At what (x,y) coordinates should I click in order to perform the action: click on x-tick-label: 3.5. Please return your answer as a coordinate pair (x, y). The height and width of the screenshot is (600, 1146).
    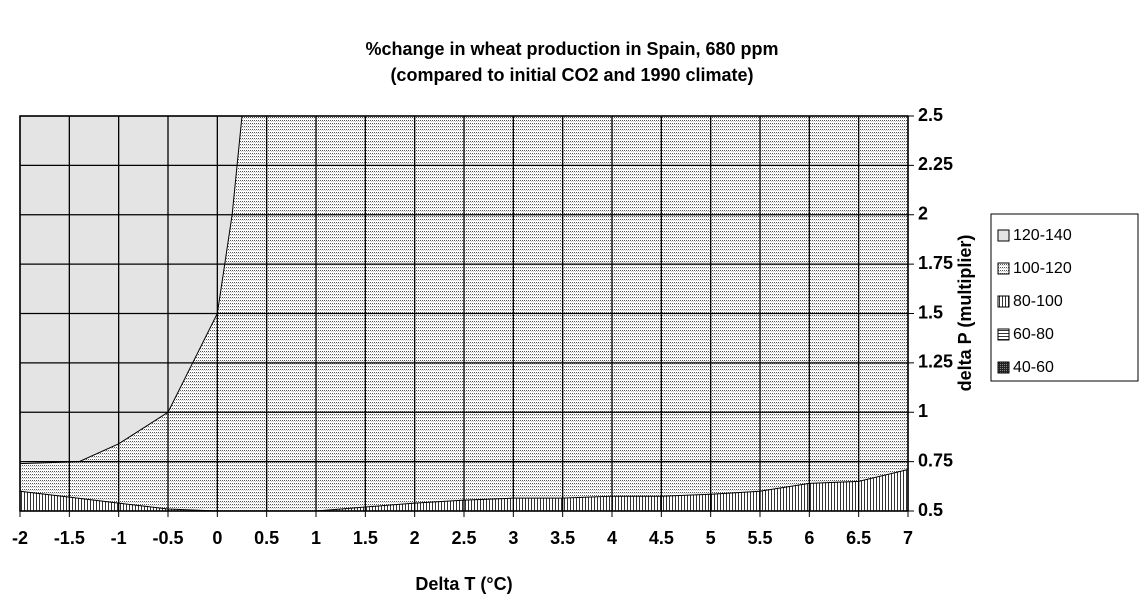
    Looking at the image, I should click on (562, 538).